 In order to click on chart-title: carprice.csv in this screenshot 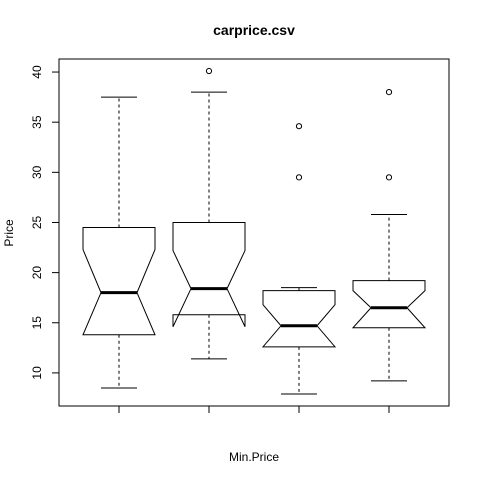, I will do `click(254, 30)`.